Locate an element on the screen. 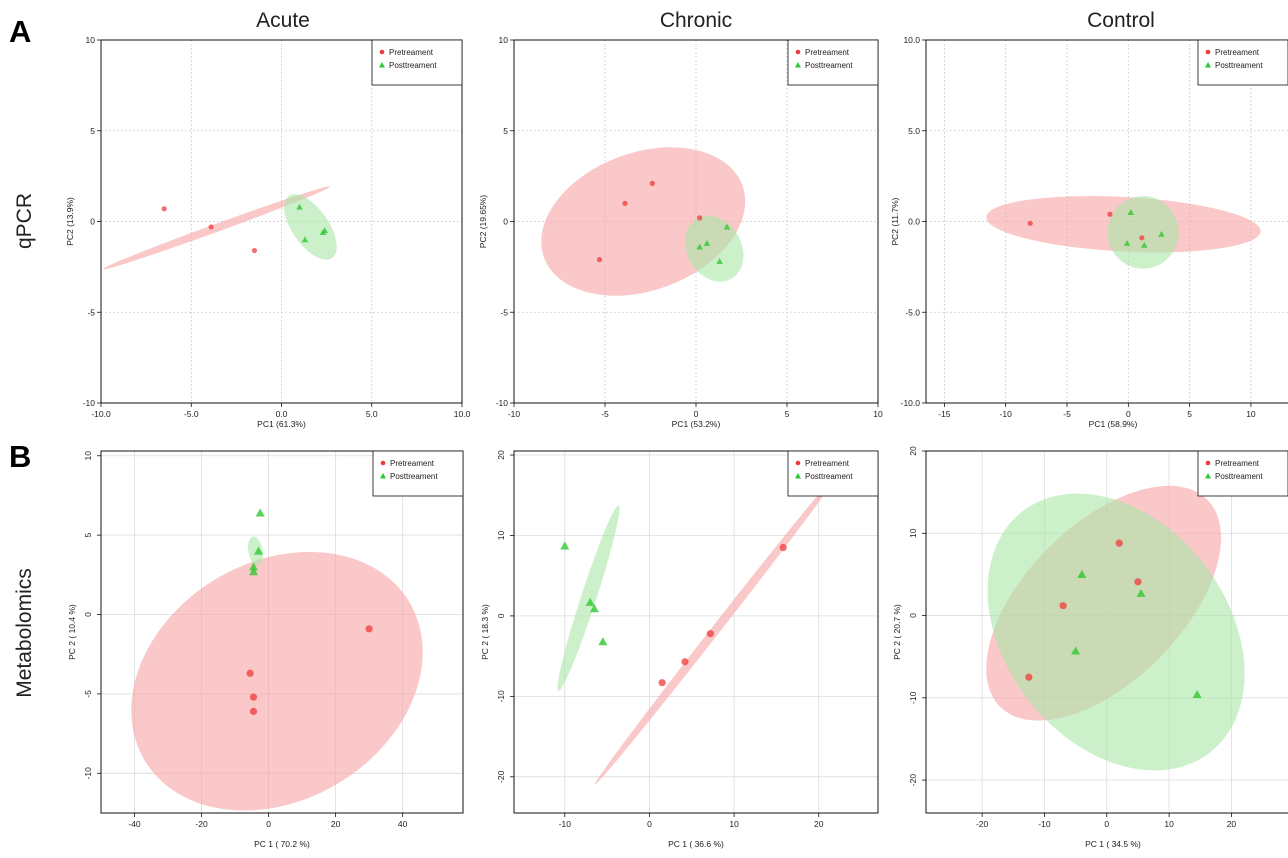 This screenshot has height=858, width=1288. x-axis-label: PC 1 ( 34.5 %) is located at coordinates (1113, 844).